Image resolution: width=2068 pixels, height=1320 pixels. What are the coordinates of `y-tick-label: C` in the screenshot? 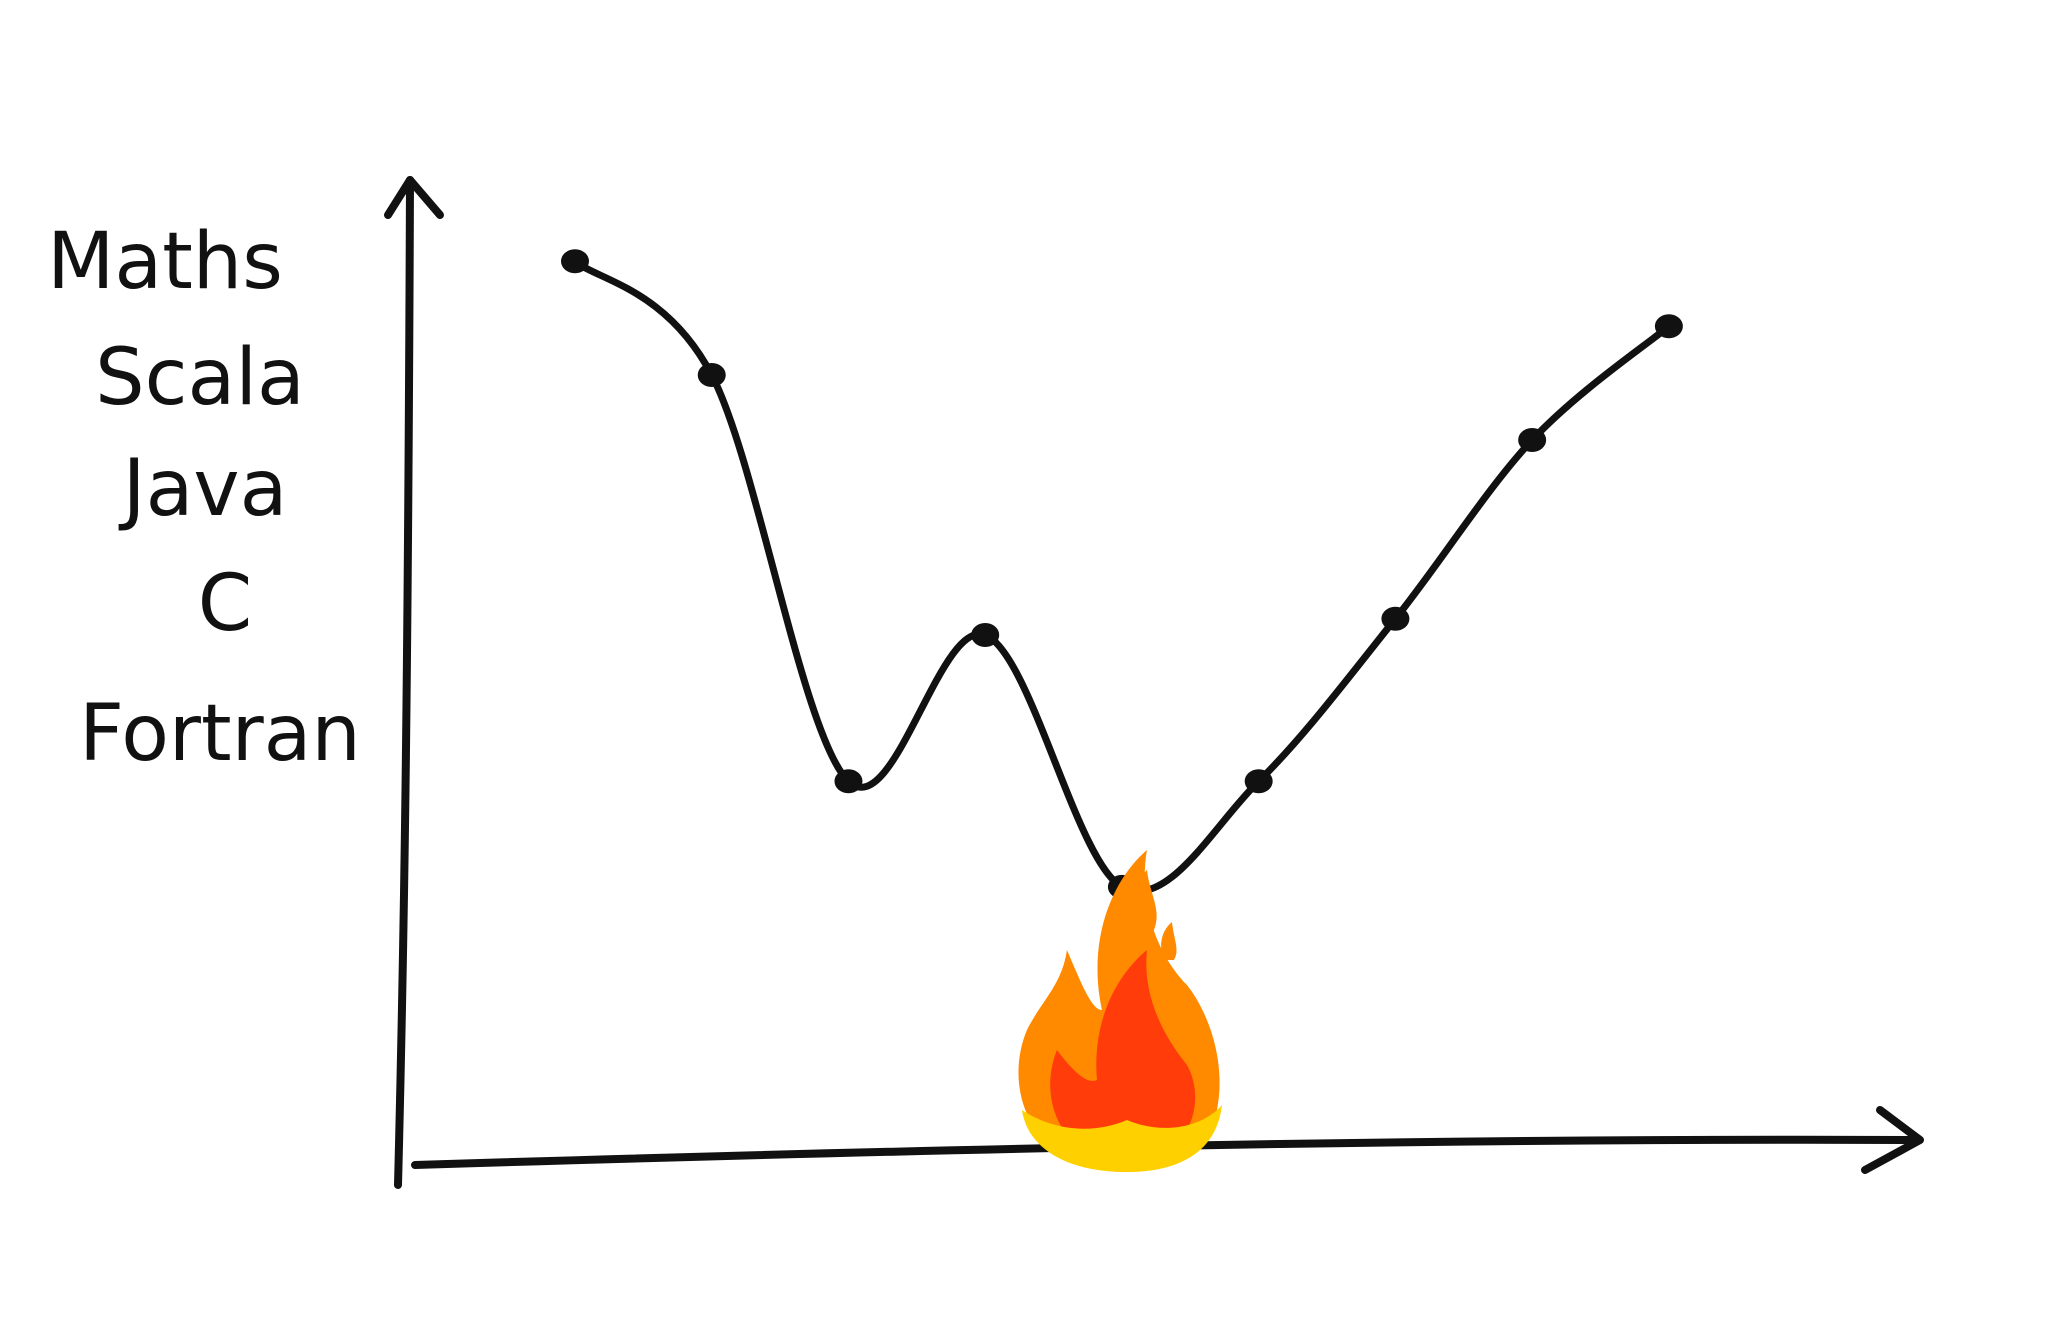 It's located at (225, 604).